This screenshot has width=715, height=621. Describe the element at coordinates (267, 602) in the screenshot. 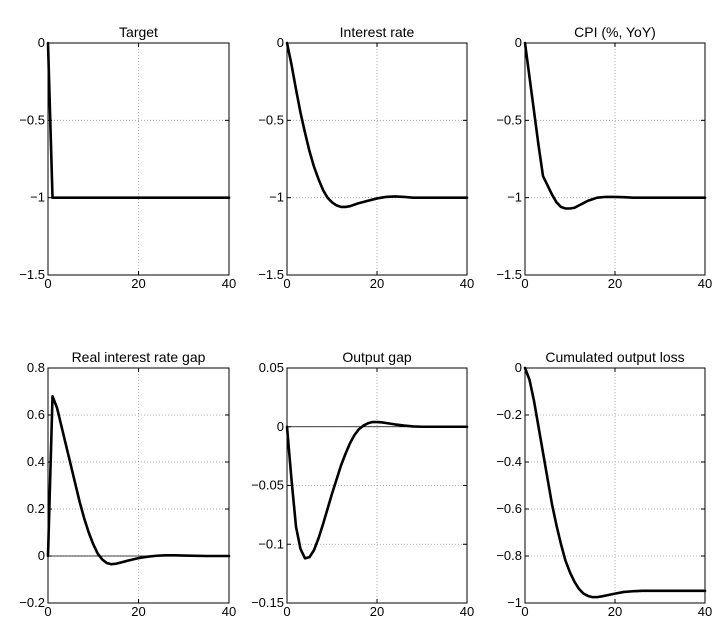

I see `y-tick-label: −0.15` at that location.